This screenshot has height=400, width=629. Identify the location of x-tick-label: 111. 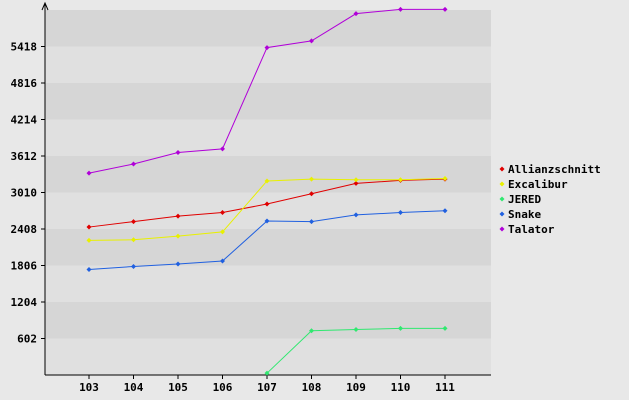
(445, 387).